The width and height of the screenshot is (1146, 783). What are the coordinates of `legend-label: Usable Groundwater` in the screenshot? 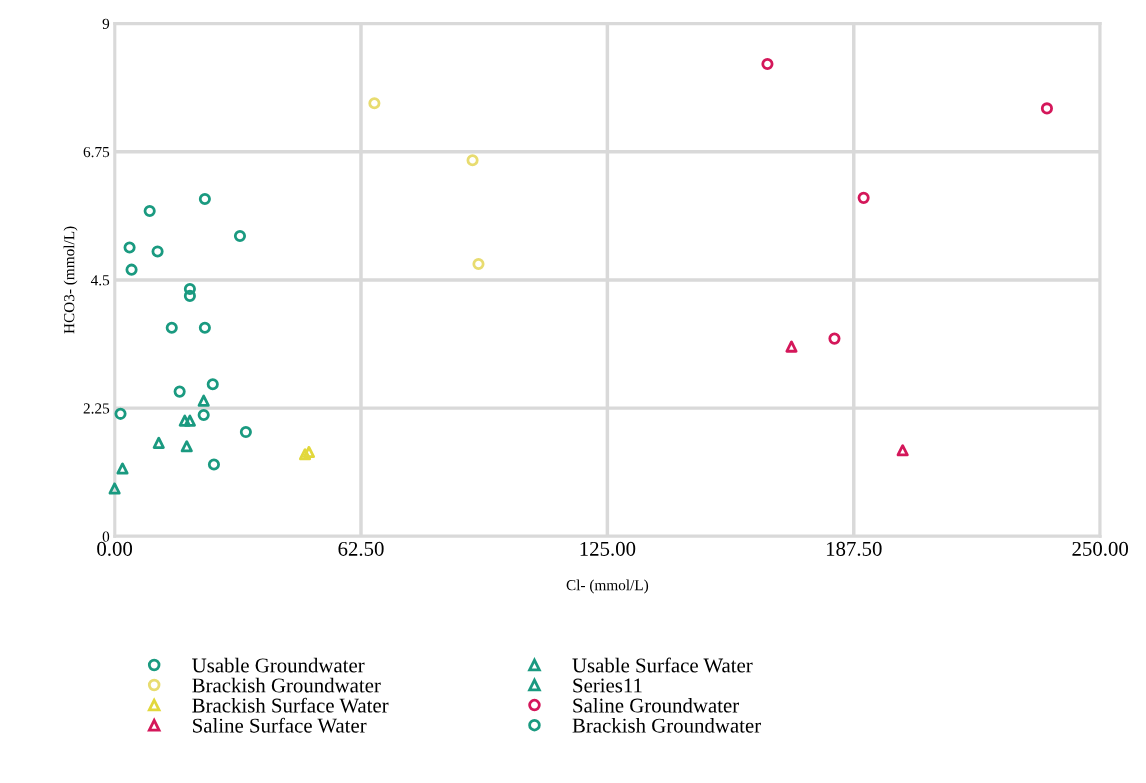 It's located at (278, 665).